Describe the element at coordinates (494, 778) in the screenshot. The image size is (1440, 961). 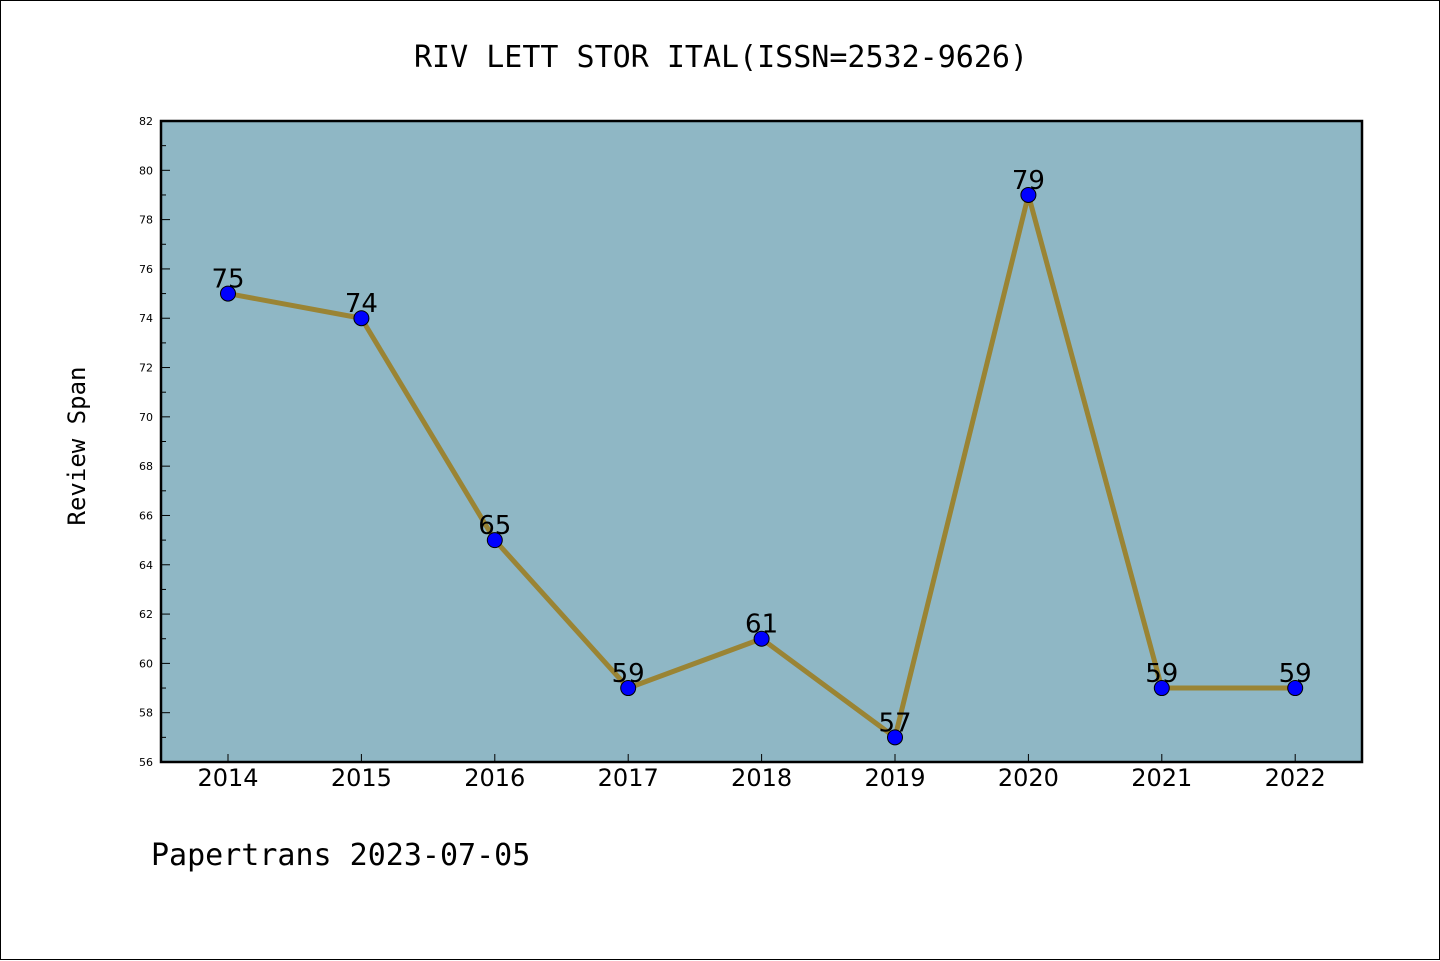
I see `x-tick-label: 2016` at that location.